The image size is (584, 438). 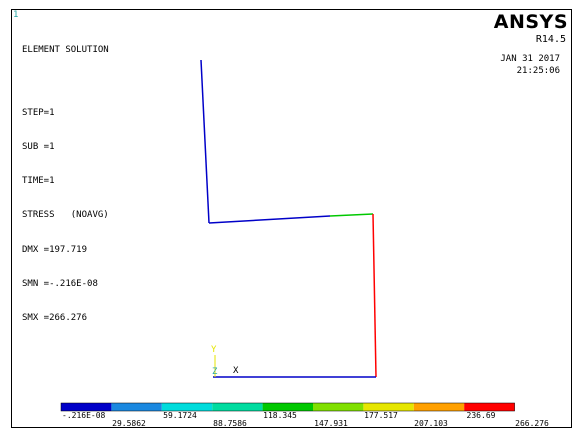 What do you see at coordinates (129, 423) in the screenshot?
I see `legend-label-bottom-1: 29.5862` at bounding box center [129, 423].